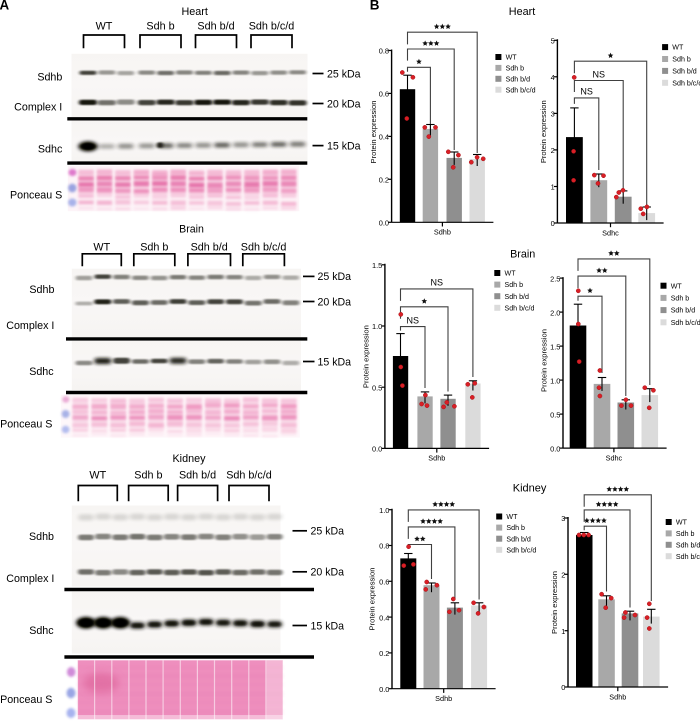 This screenshot has width=700, height=721. Describe the element at coordinates (553, 41) in the screenshot. I see `svg-text: 5` at that location.